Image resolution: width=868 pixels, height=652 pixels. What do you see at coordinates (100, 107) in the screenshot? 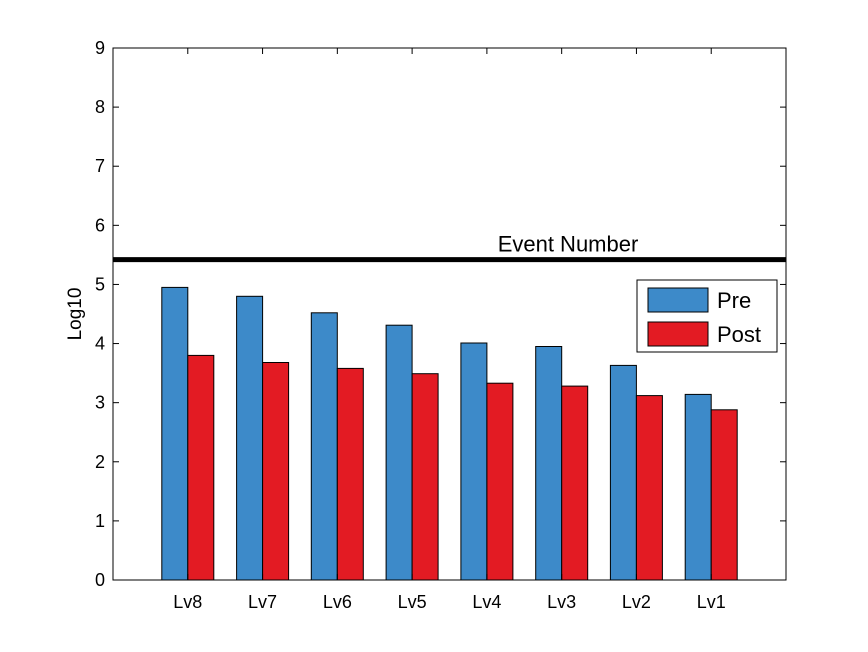
I see `y-tick-label: 8` at bounding box center [100, 107].